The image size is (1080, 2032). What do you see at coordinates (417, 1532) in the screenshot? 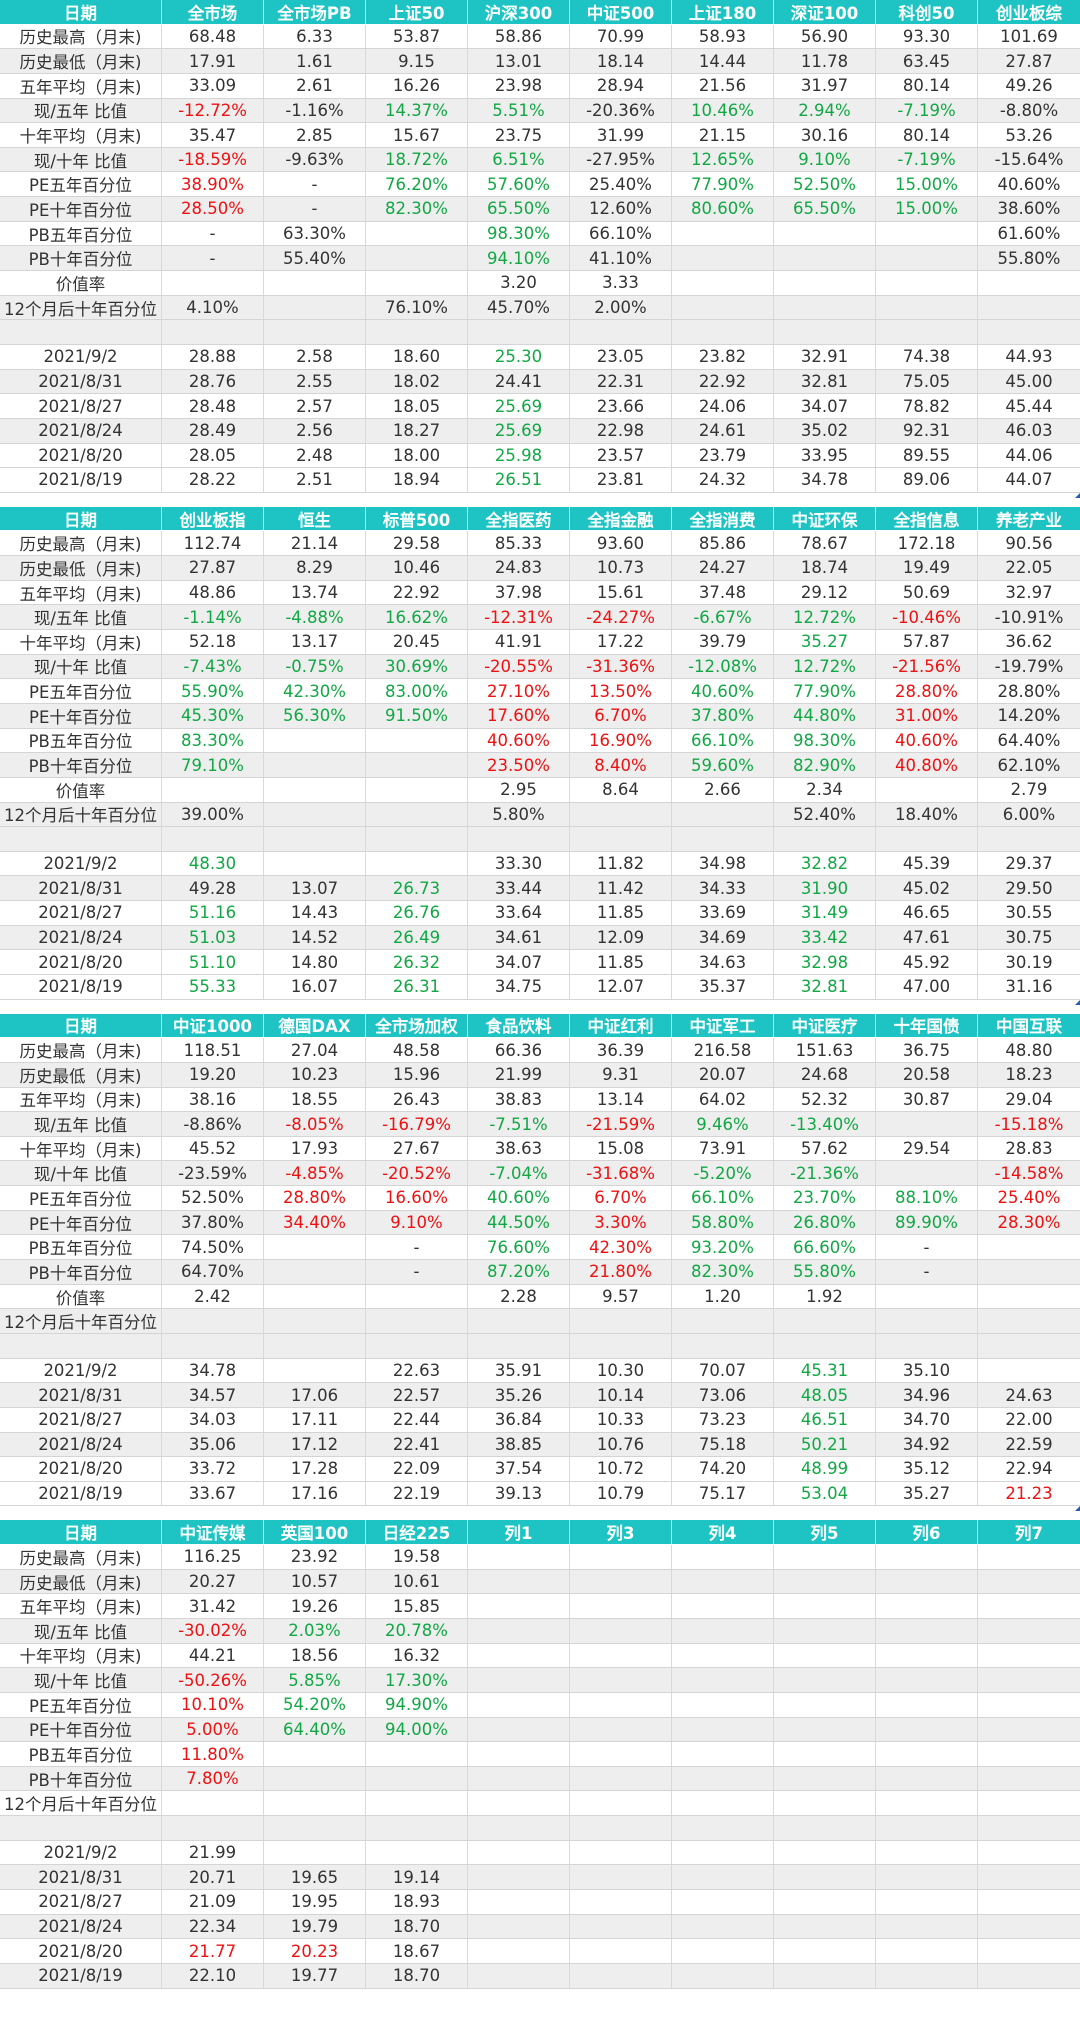
I see `column-header: 日经225` at bounding box center [417, 1532].